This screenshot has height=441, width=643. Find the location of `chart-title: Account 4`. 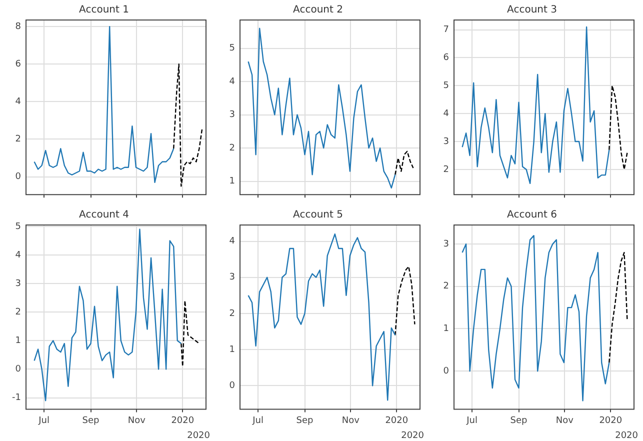

chart-title: Account 4 is located at coordinates (104, 215).